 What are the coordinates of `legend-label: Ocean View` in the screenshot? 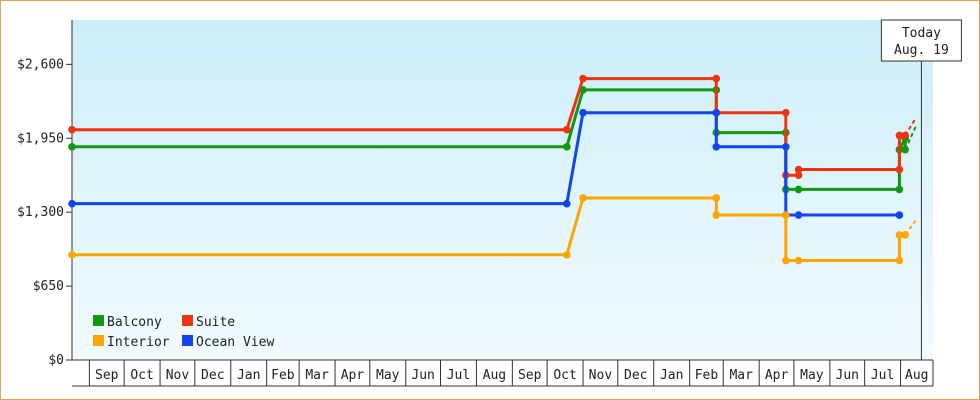 It's located at (235, 342).